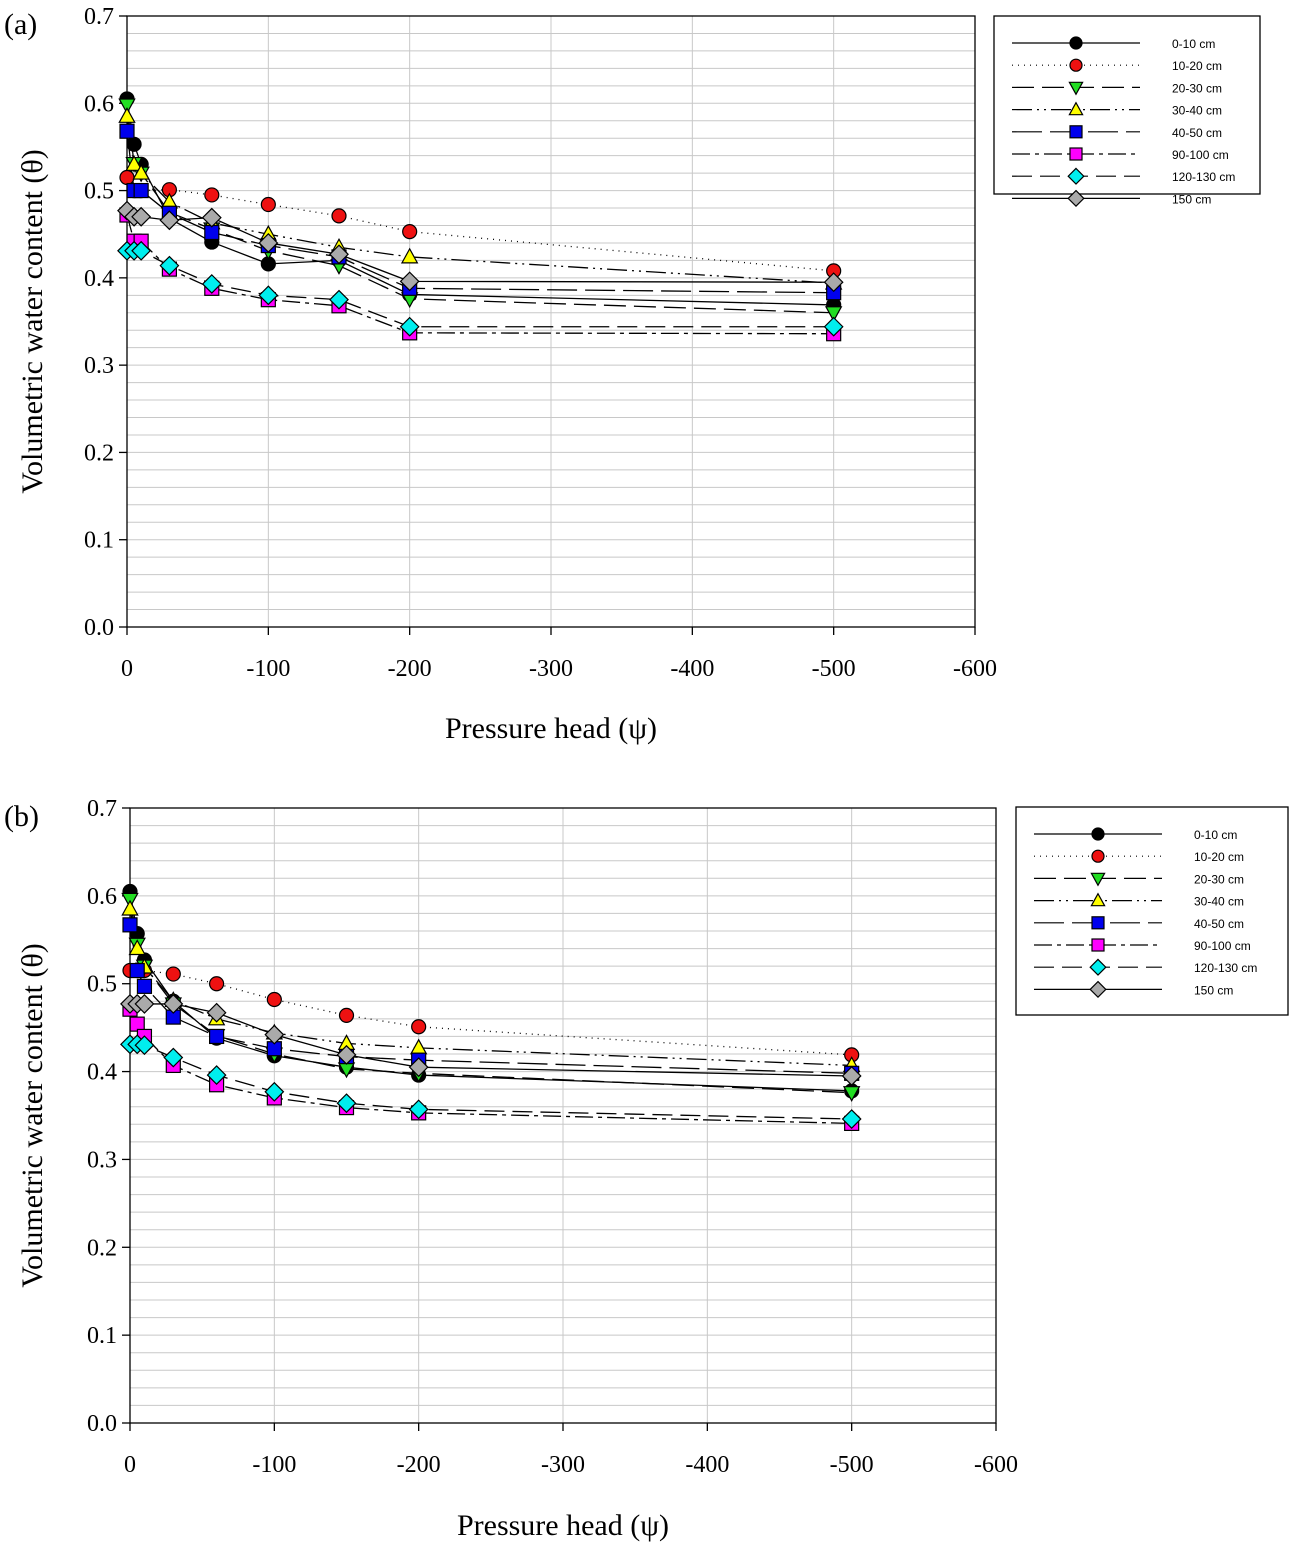  I want to click on x-tick-label: -300, so click(563, 1465).